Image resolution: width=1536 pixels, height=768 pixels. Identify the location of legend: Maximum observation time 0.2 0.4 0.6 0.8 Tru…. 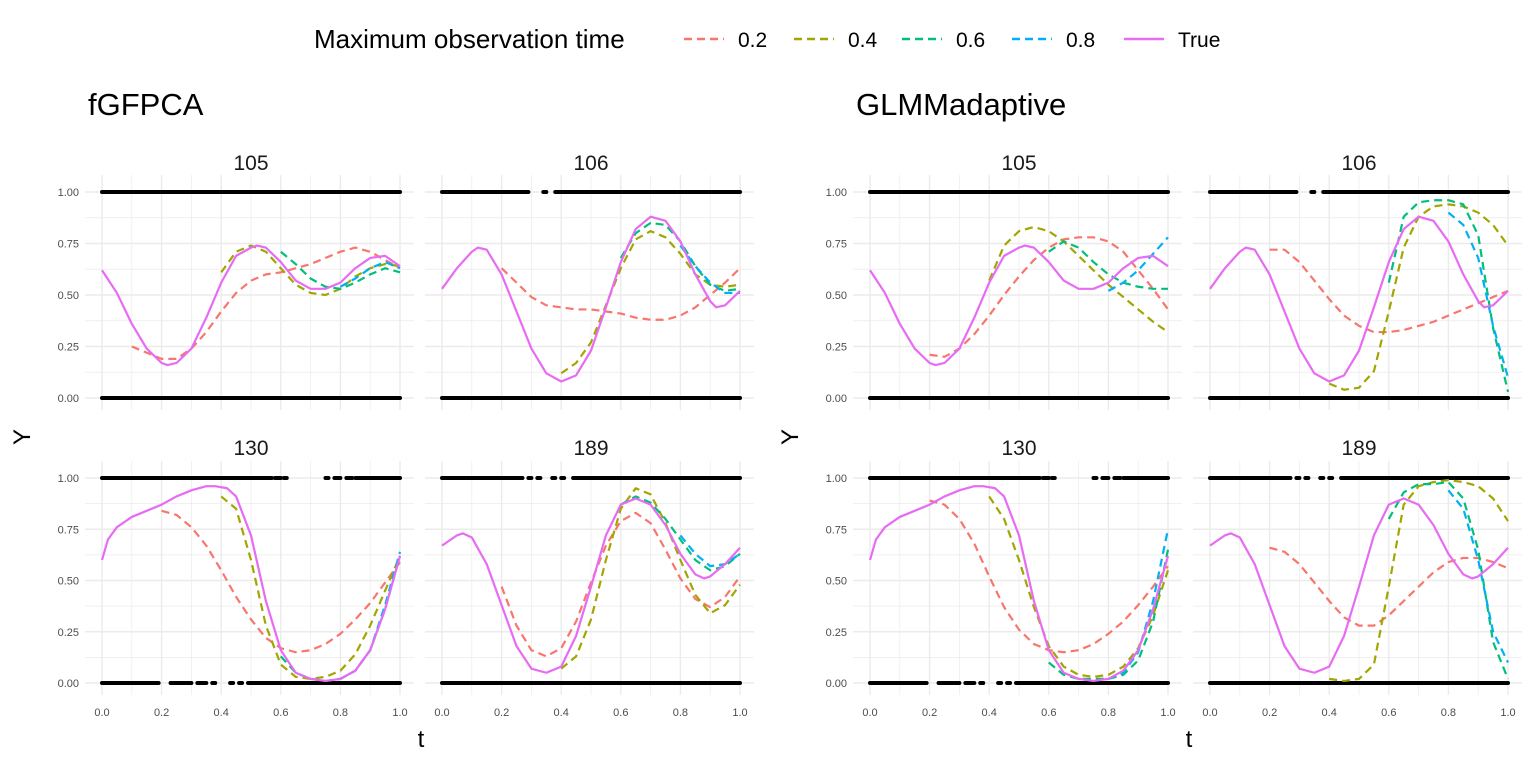
(767, 39).